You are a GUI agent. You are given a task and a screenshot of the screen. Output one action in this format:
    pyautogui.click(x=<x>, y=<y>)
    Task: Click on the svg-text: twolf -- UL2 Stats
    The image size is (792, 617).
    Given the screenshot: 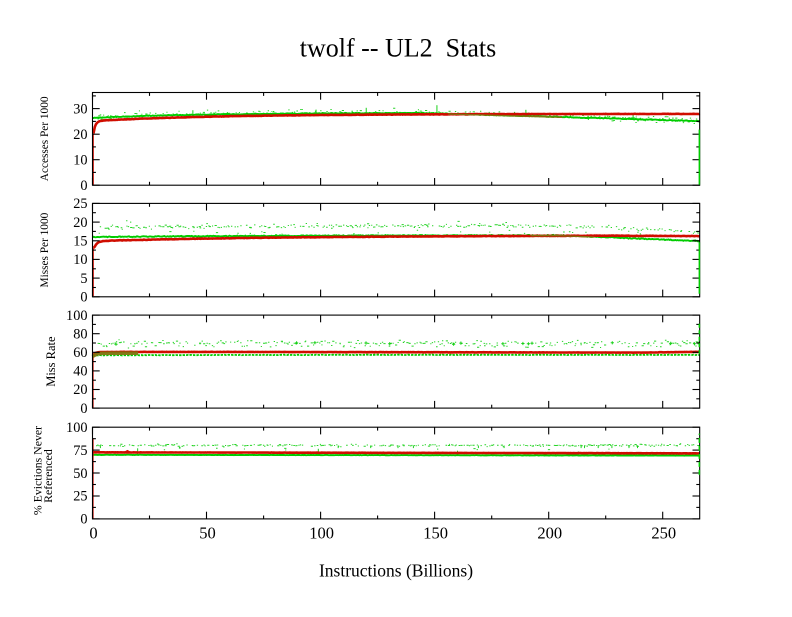 What is the action you would take?
    pyautogui.click(x=398, y=48)
    